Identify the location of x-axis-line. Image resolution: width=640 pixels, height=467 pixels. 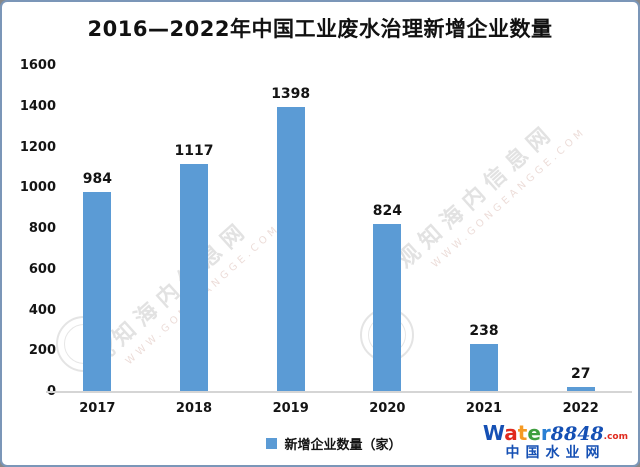
(339, 392).